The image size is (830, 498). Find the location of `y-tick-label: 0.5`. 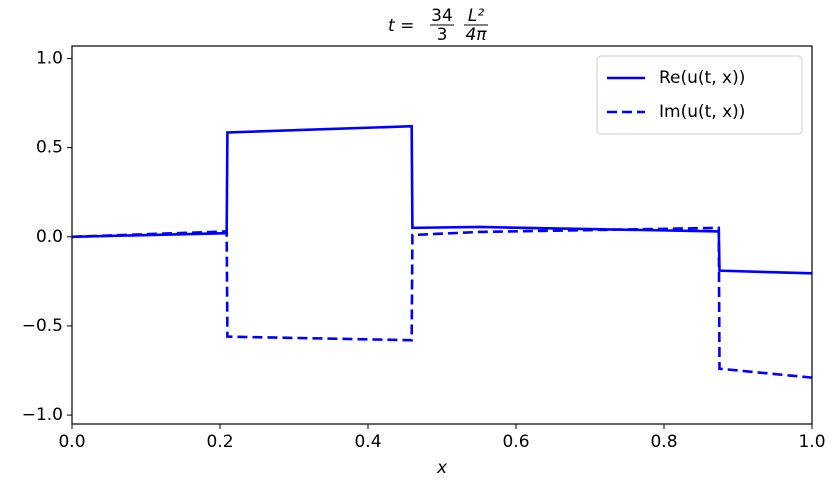

y-tick-label: 0.5 is located at coordinates (49, 148).